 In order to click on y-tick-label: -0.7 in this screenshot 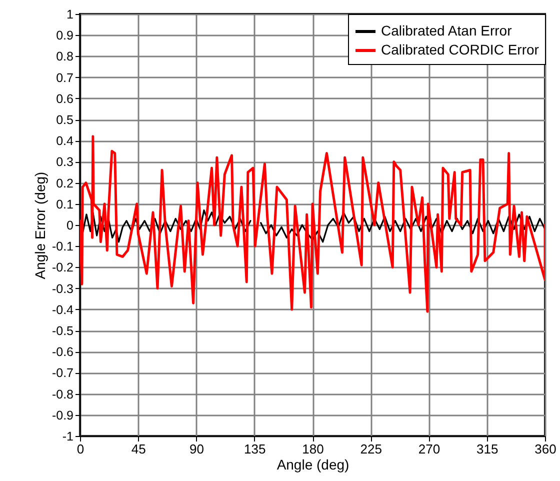, I will do `click(63, 373)`.